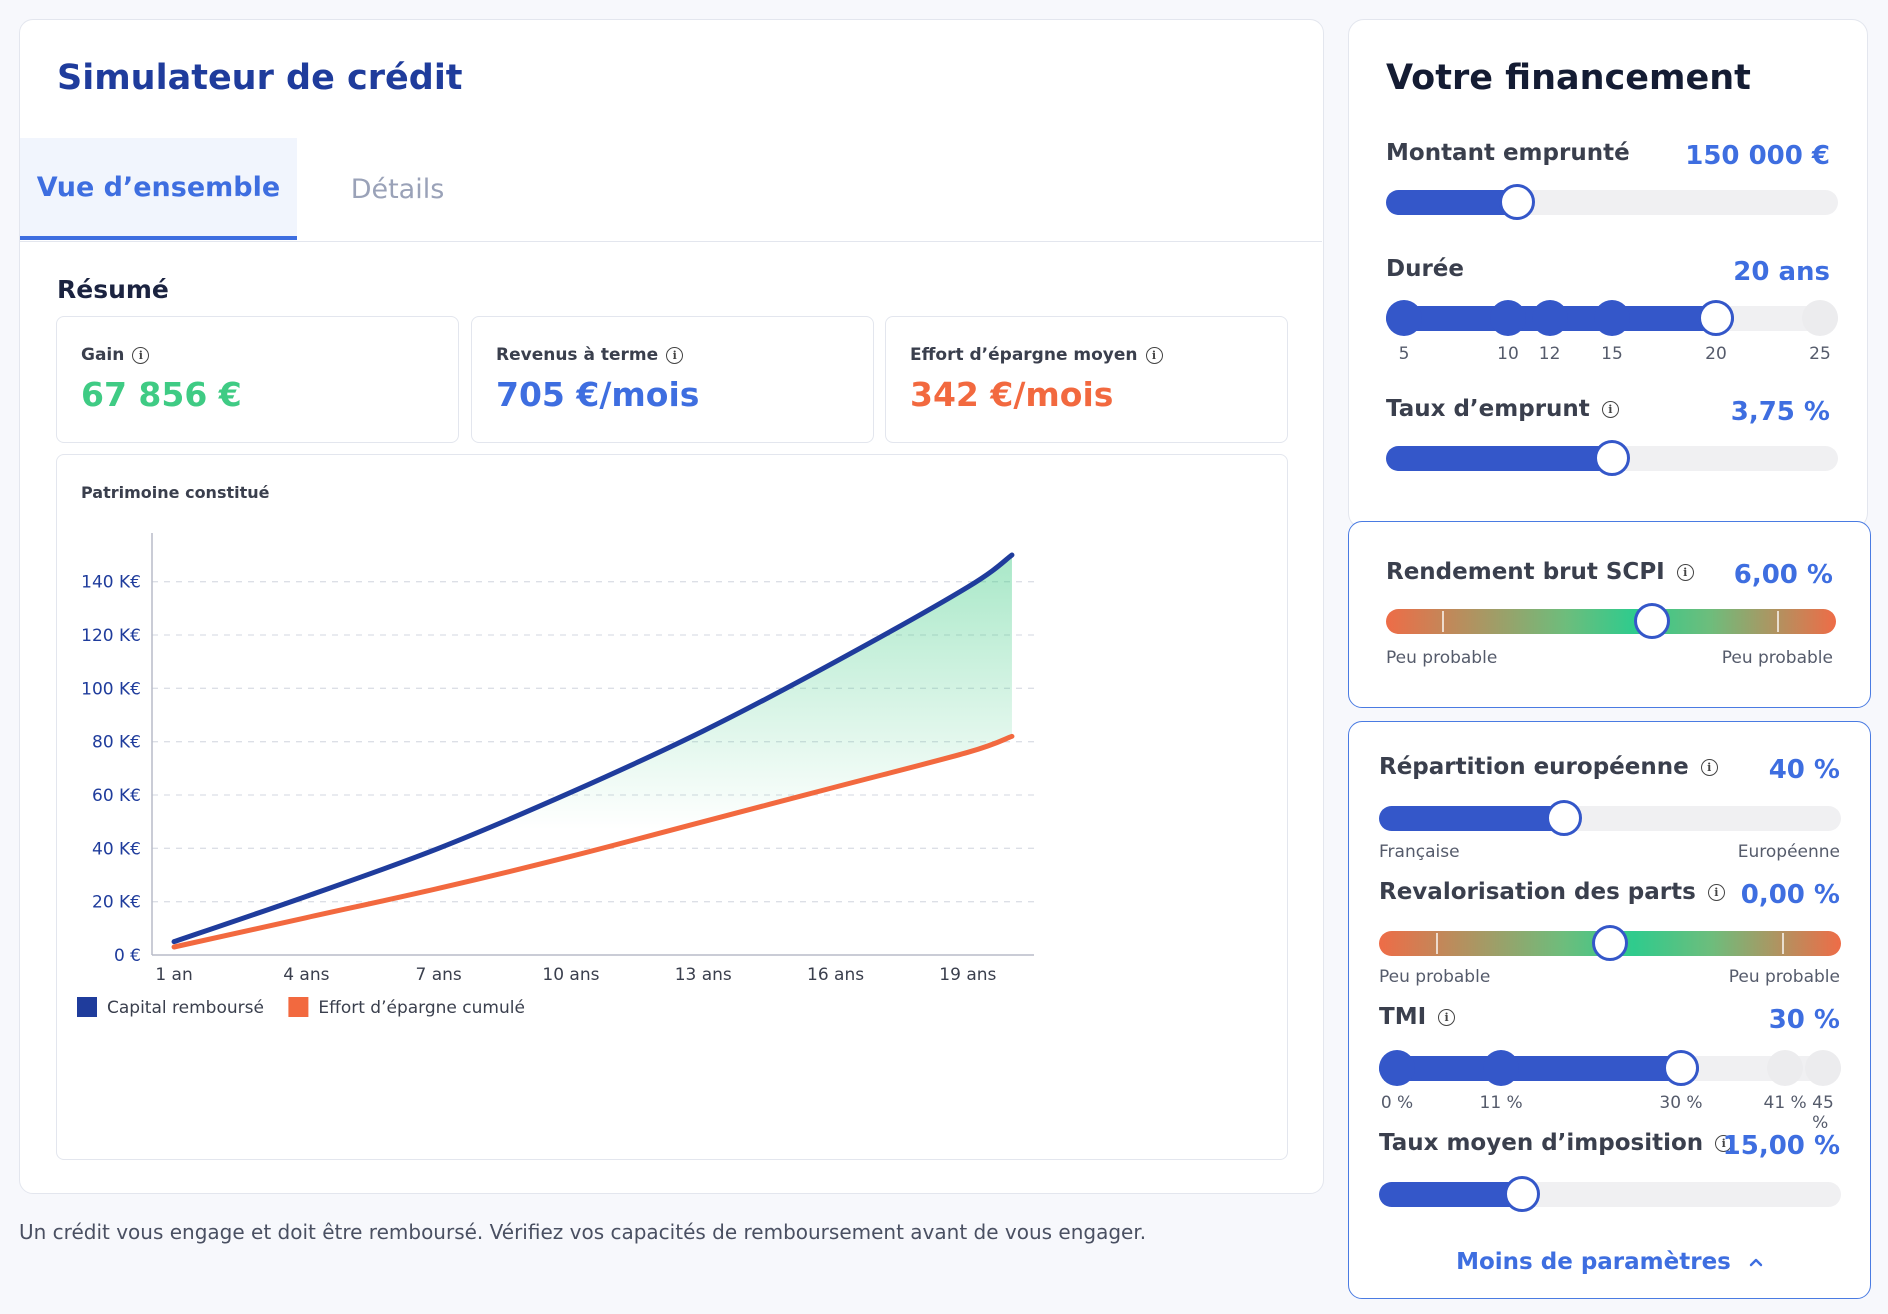 The image size is (1888, 1314). What do you see at coordinates (1488, 409) in the screenshot?
I see `rate-label-text: Taux d’emprunt` at bounding box center [1488, 409].